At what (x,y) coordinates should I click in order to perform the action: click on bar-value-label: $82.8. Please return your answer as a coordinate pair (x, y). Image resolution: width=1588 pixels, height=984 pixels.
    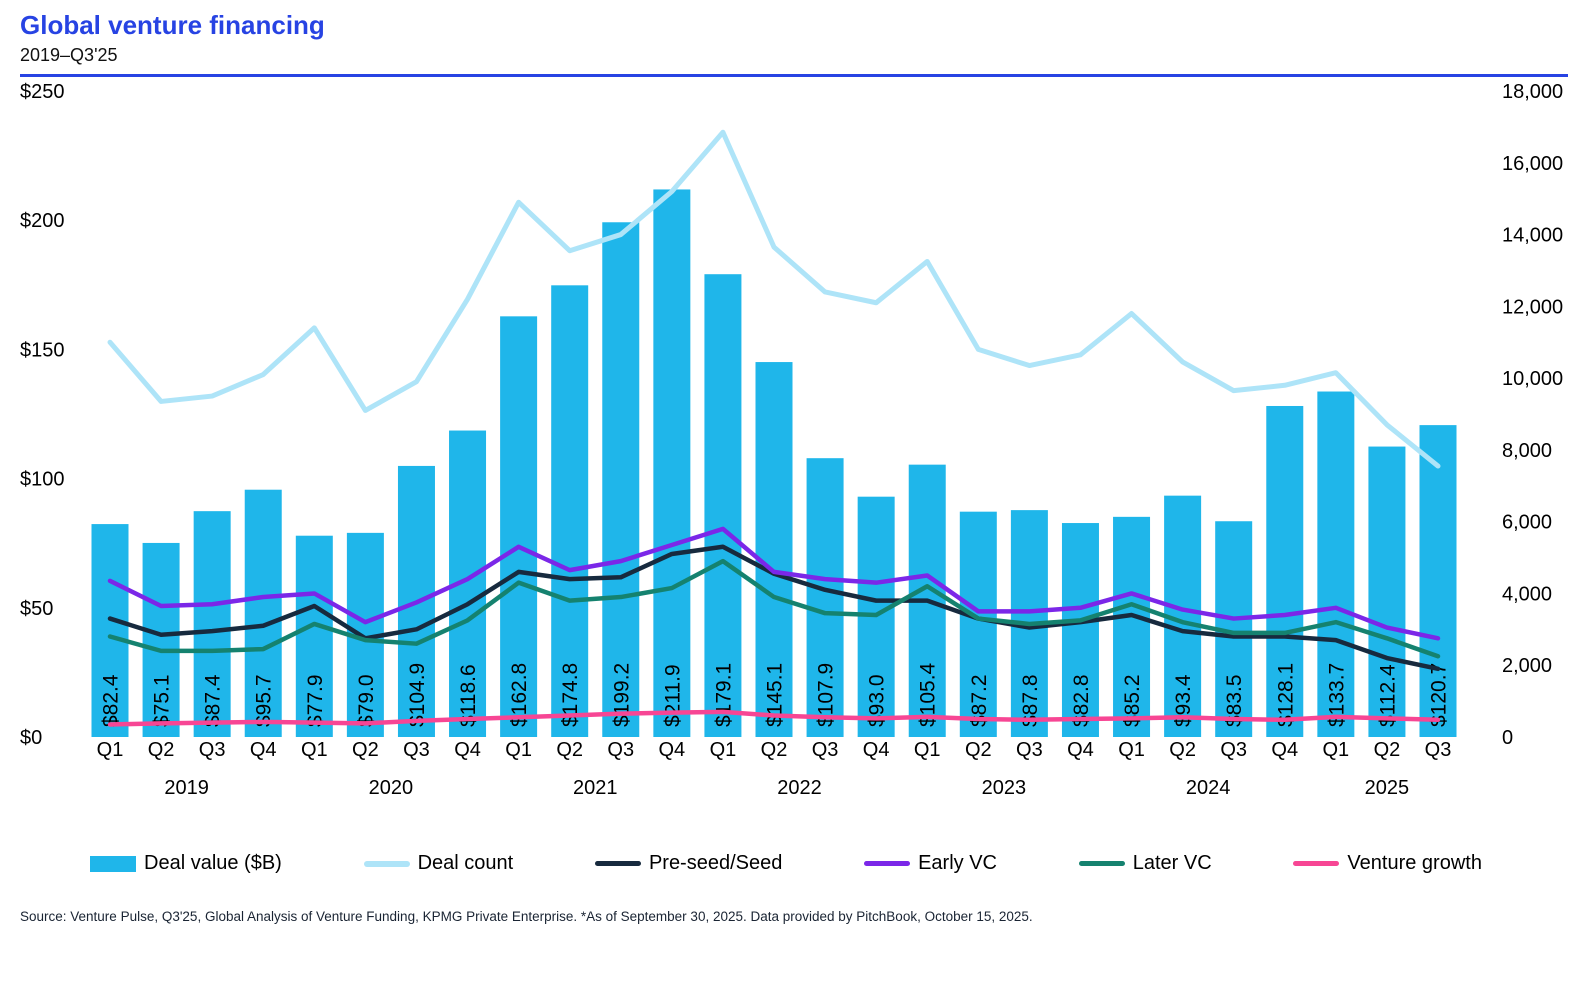
    Looking at the image, I should click on (1081, 700).